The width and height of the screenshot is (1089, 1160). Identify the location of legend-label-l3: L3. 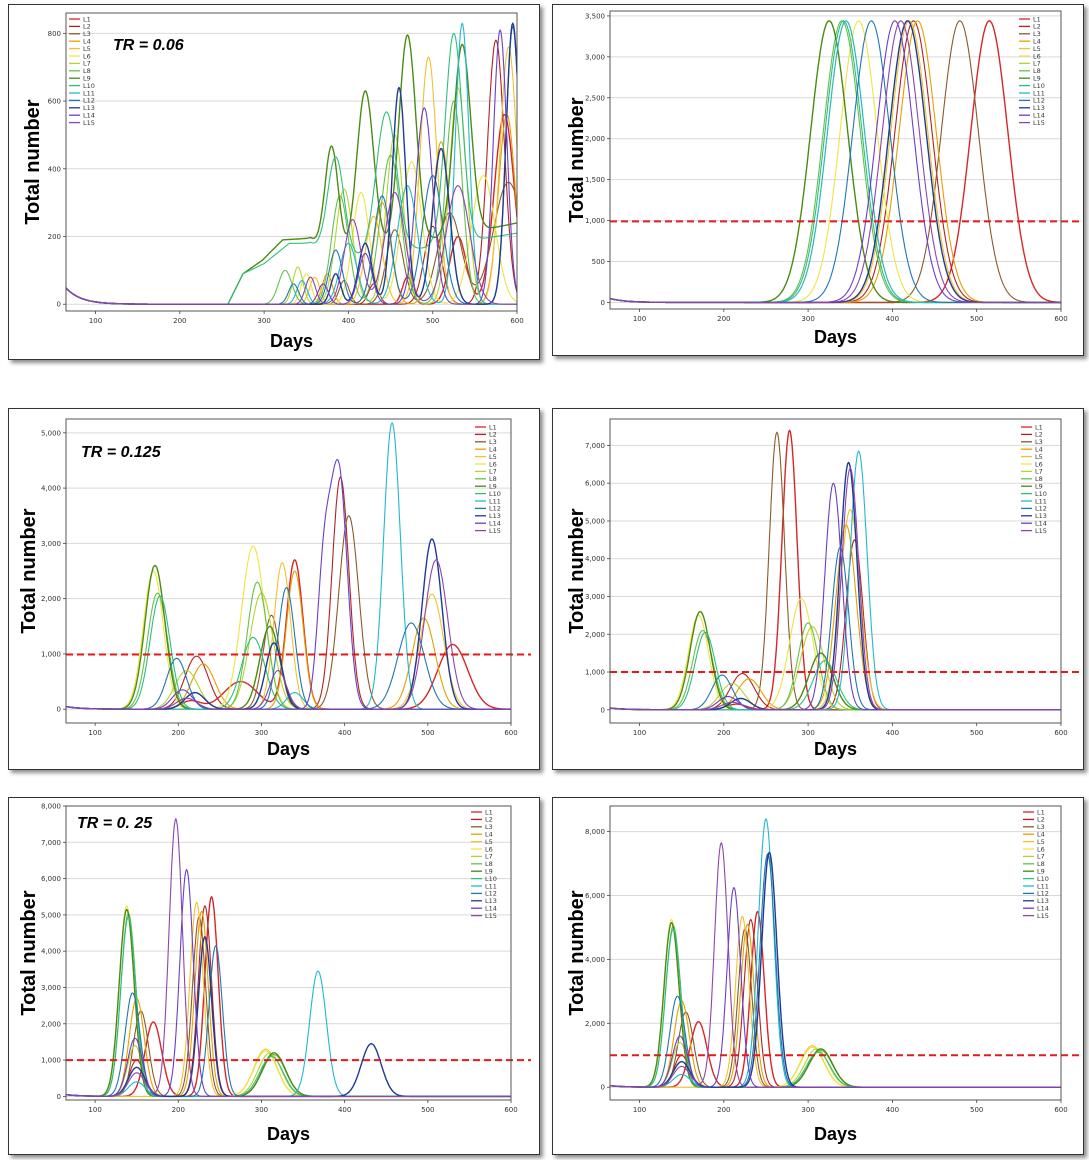
(1039, 442).